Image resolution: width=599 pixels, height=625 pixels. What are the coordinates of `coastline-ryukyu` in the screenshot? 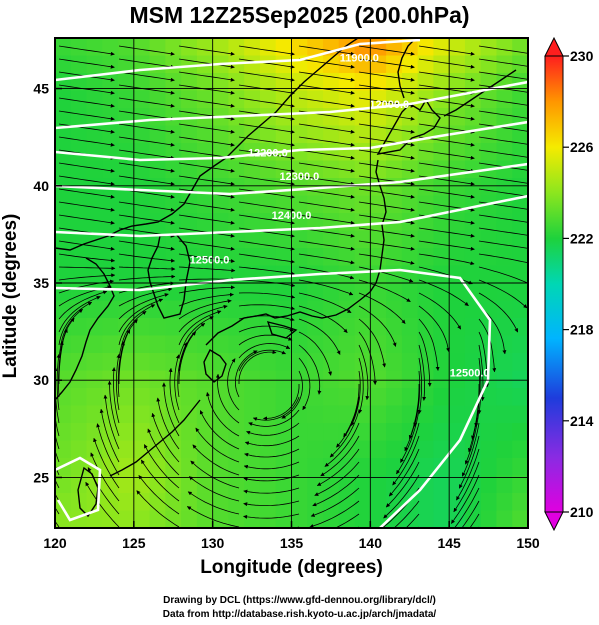 It's located at (155, 438).